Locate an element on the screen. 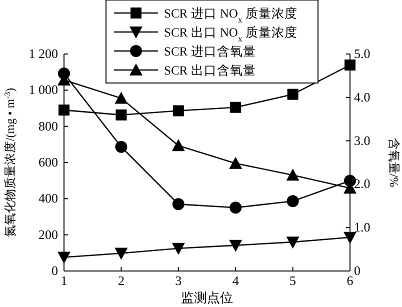 The image size is (402, 307). y2-tick-label: 1.0 is located at coordinates (362, 227).